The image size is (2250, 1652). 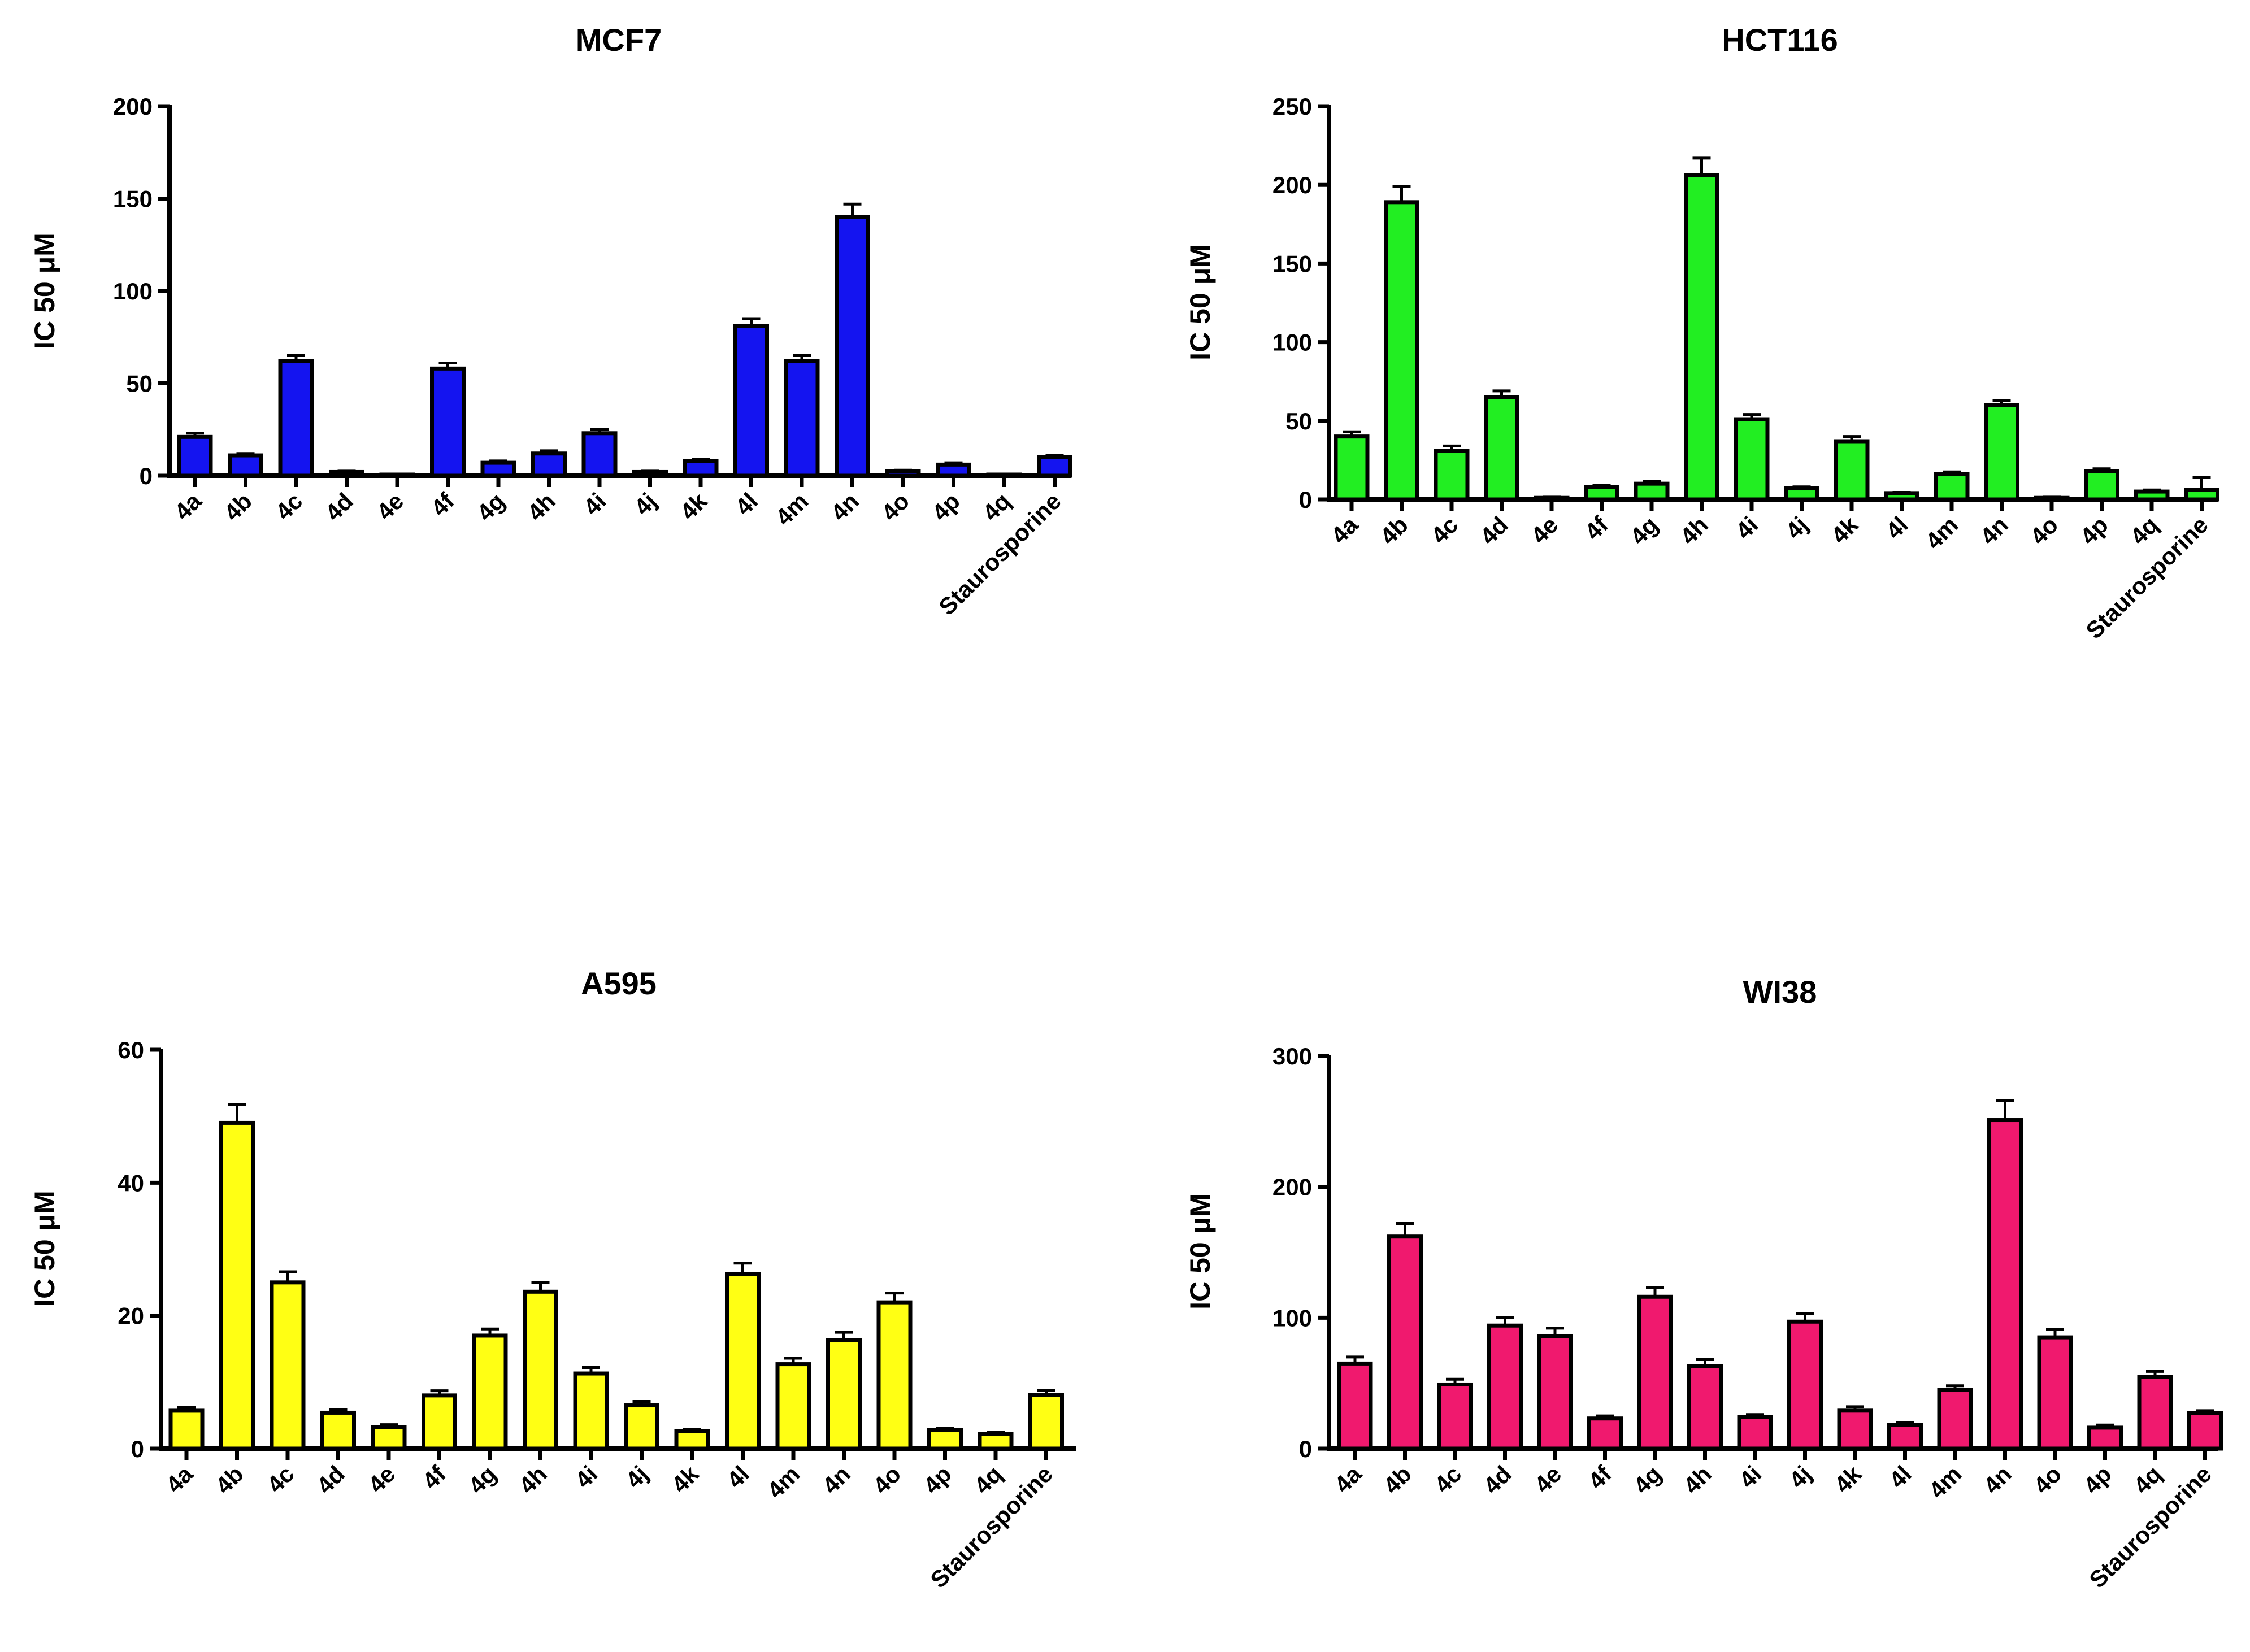 What do you see at coordinates (131, 1183) in the screenshot?
I see `y-tick-label: 40` at bounding box center [131, 1183].